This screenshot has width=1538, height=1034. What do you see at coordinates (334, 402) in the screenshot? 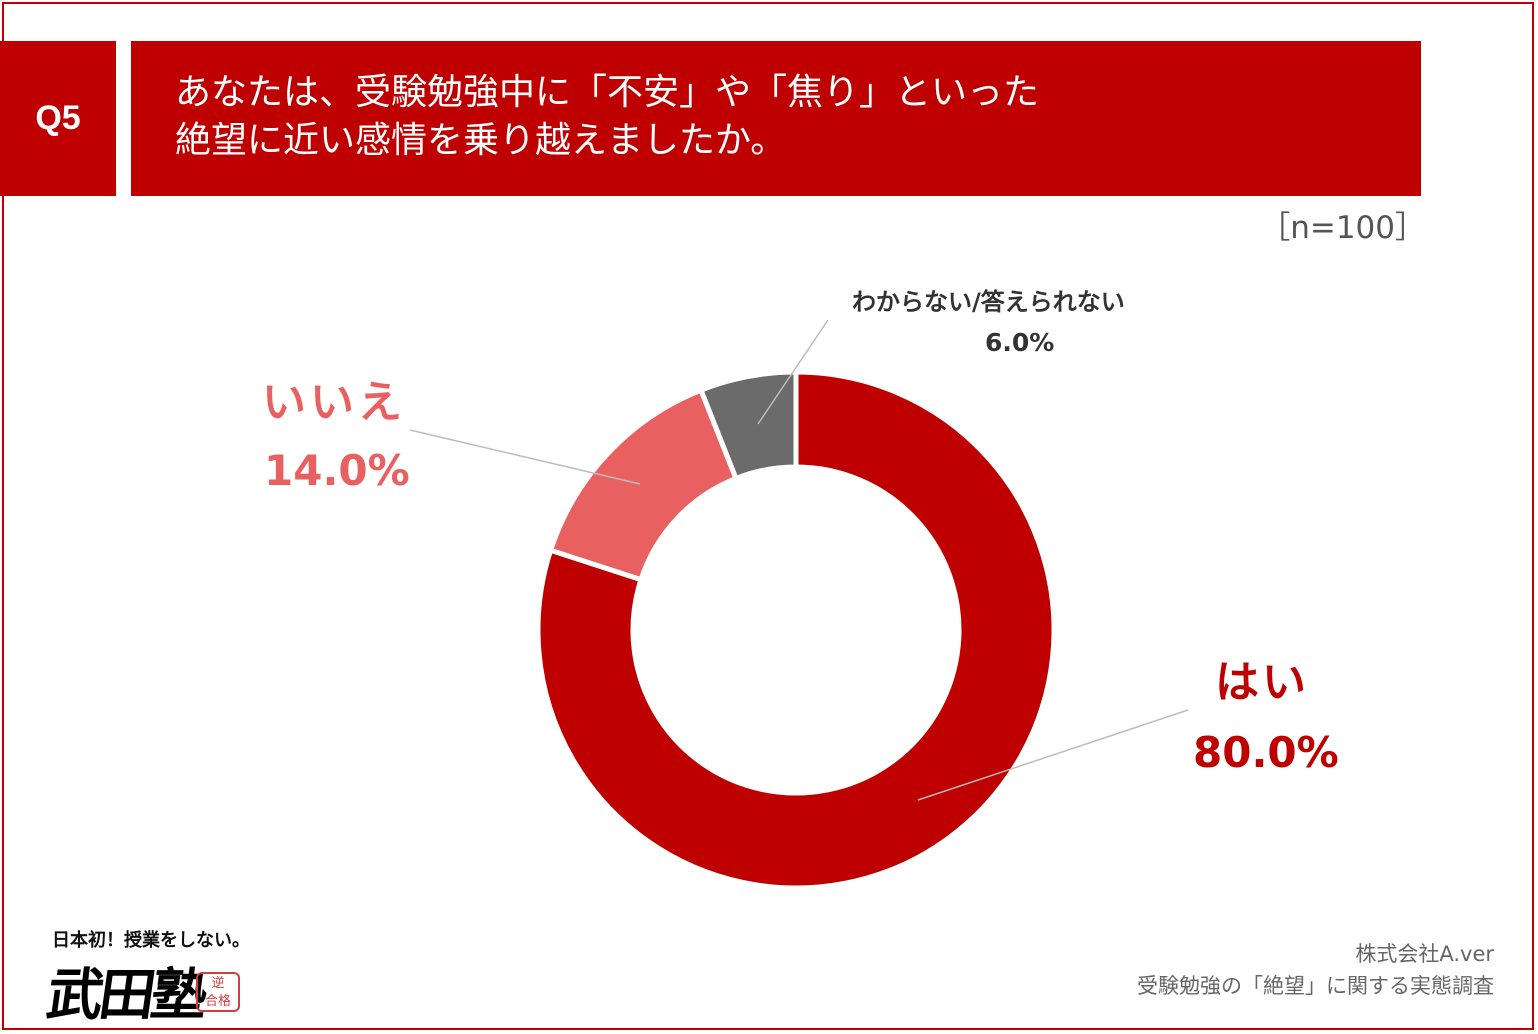
I see `slice-label-no: いいえ` at bounding box center [334, 402].